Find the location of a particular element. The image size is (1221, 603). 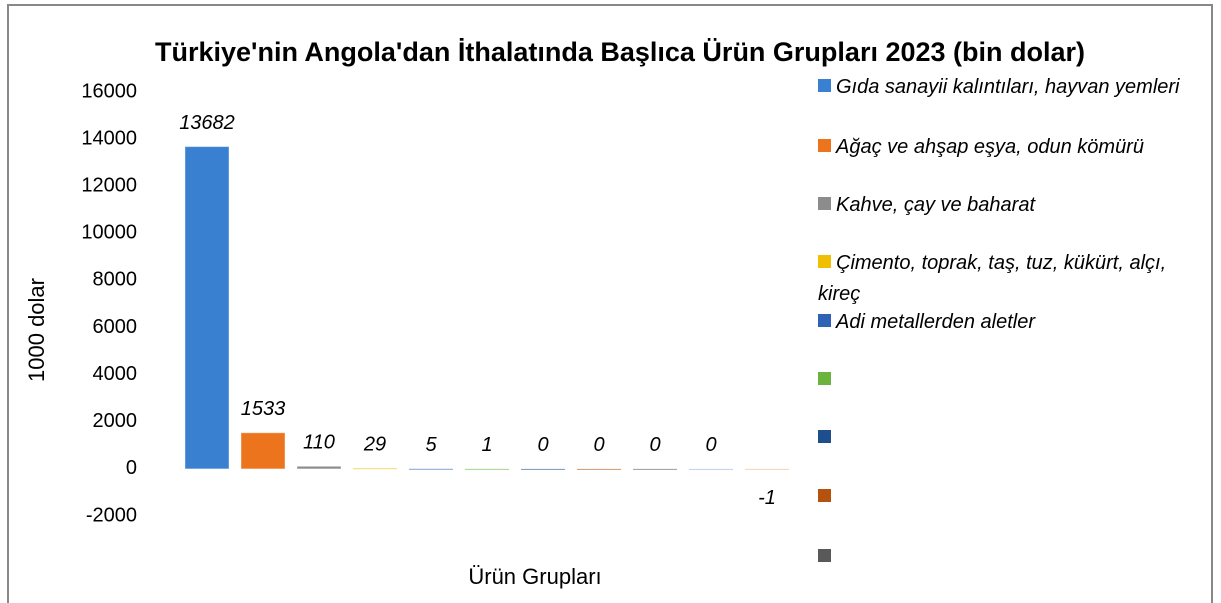

y-tick-label: 4000 is located at coordinates (115, 374).